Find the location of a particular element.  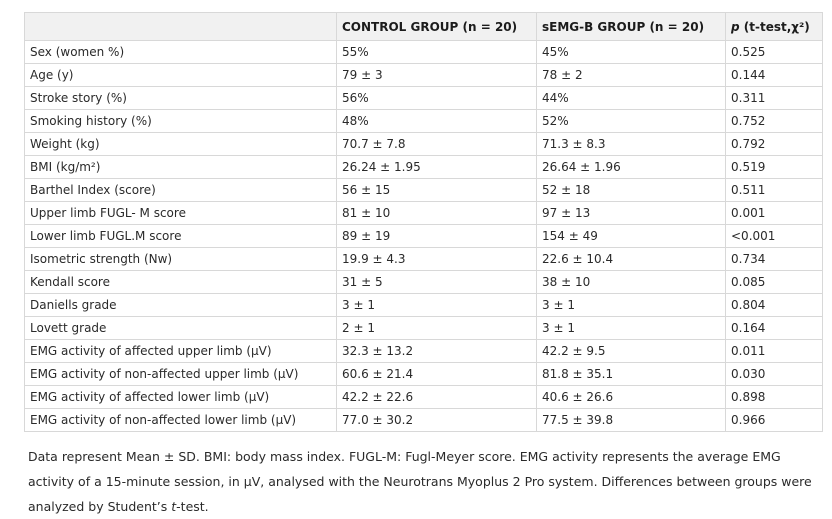

table-row: Age (y) 79 ± 3 78 ± 2 0.144 is located at coordinates (423, 75).